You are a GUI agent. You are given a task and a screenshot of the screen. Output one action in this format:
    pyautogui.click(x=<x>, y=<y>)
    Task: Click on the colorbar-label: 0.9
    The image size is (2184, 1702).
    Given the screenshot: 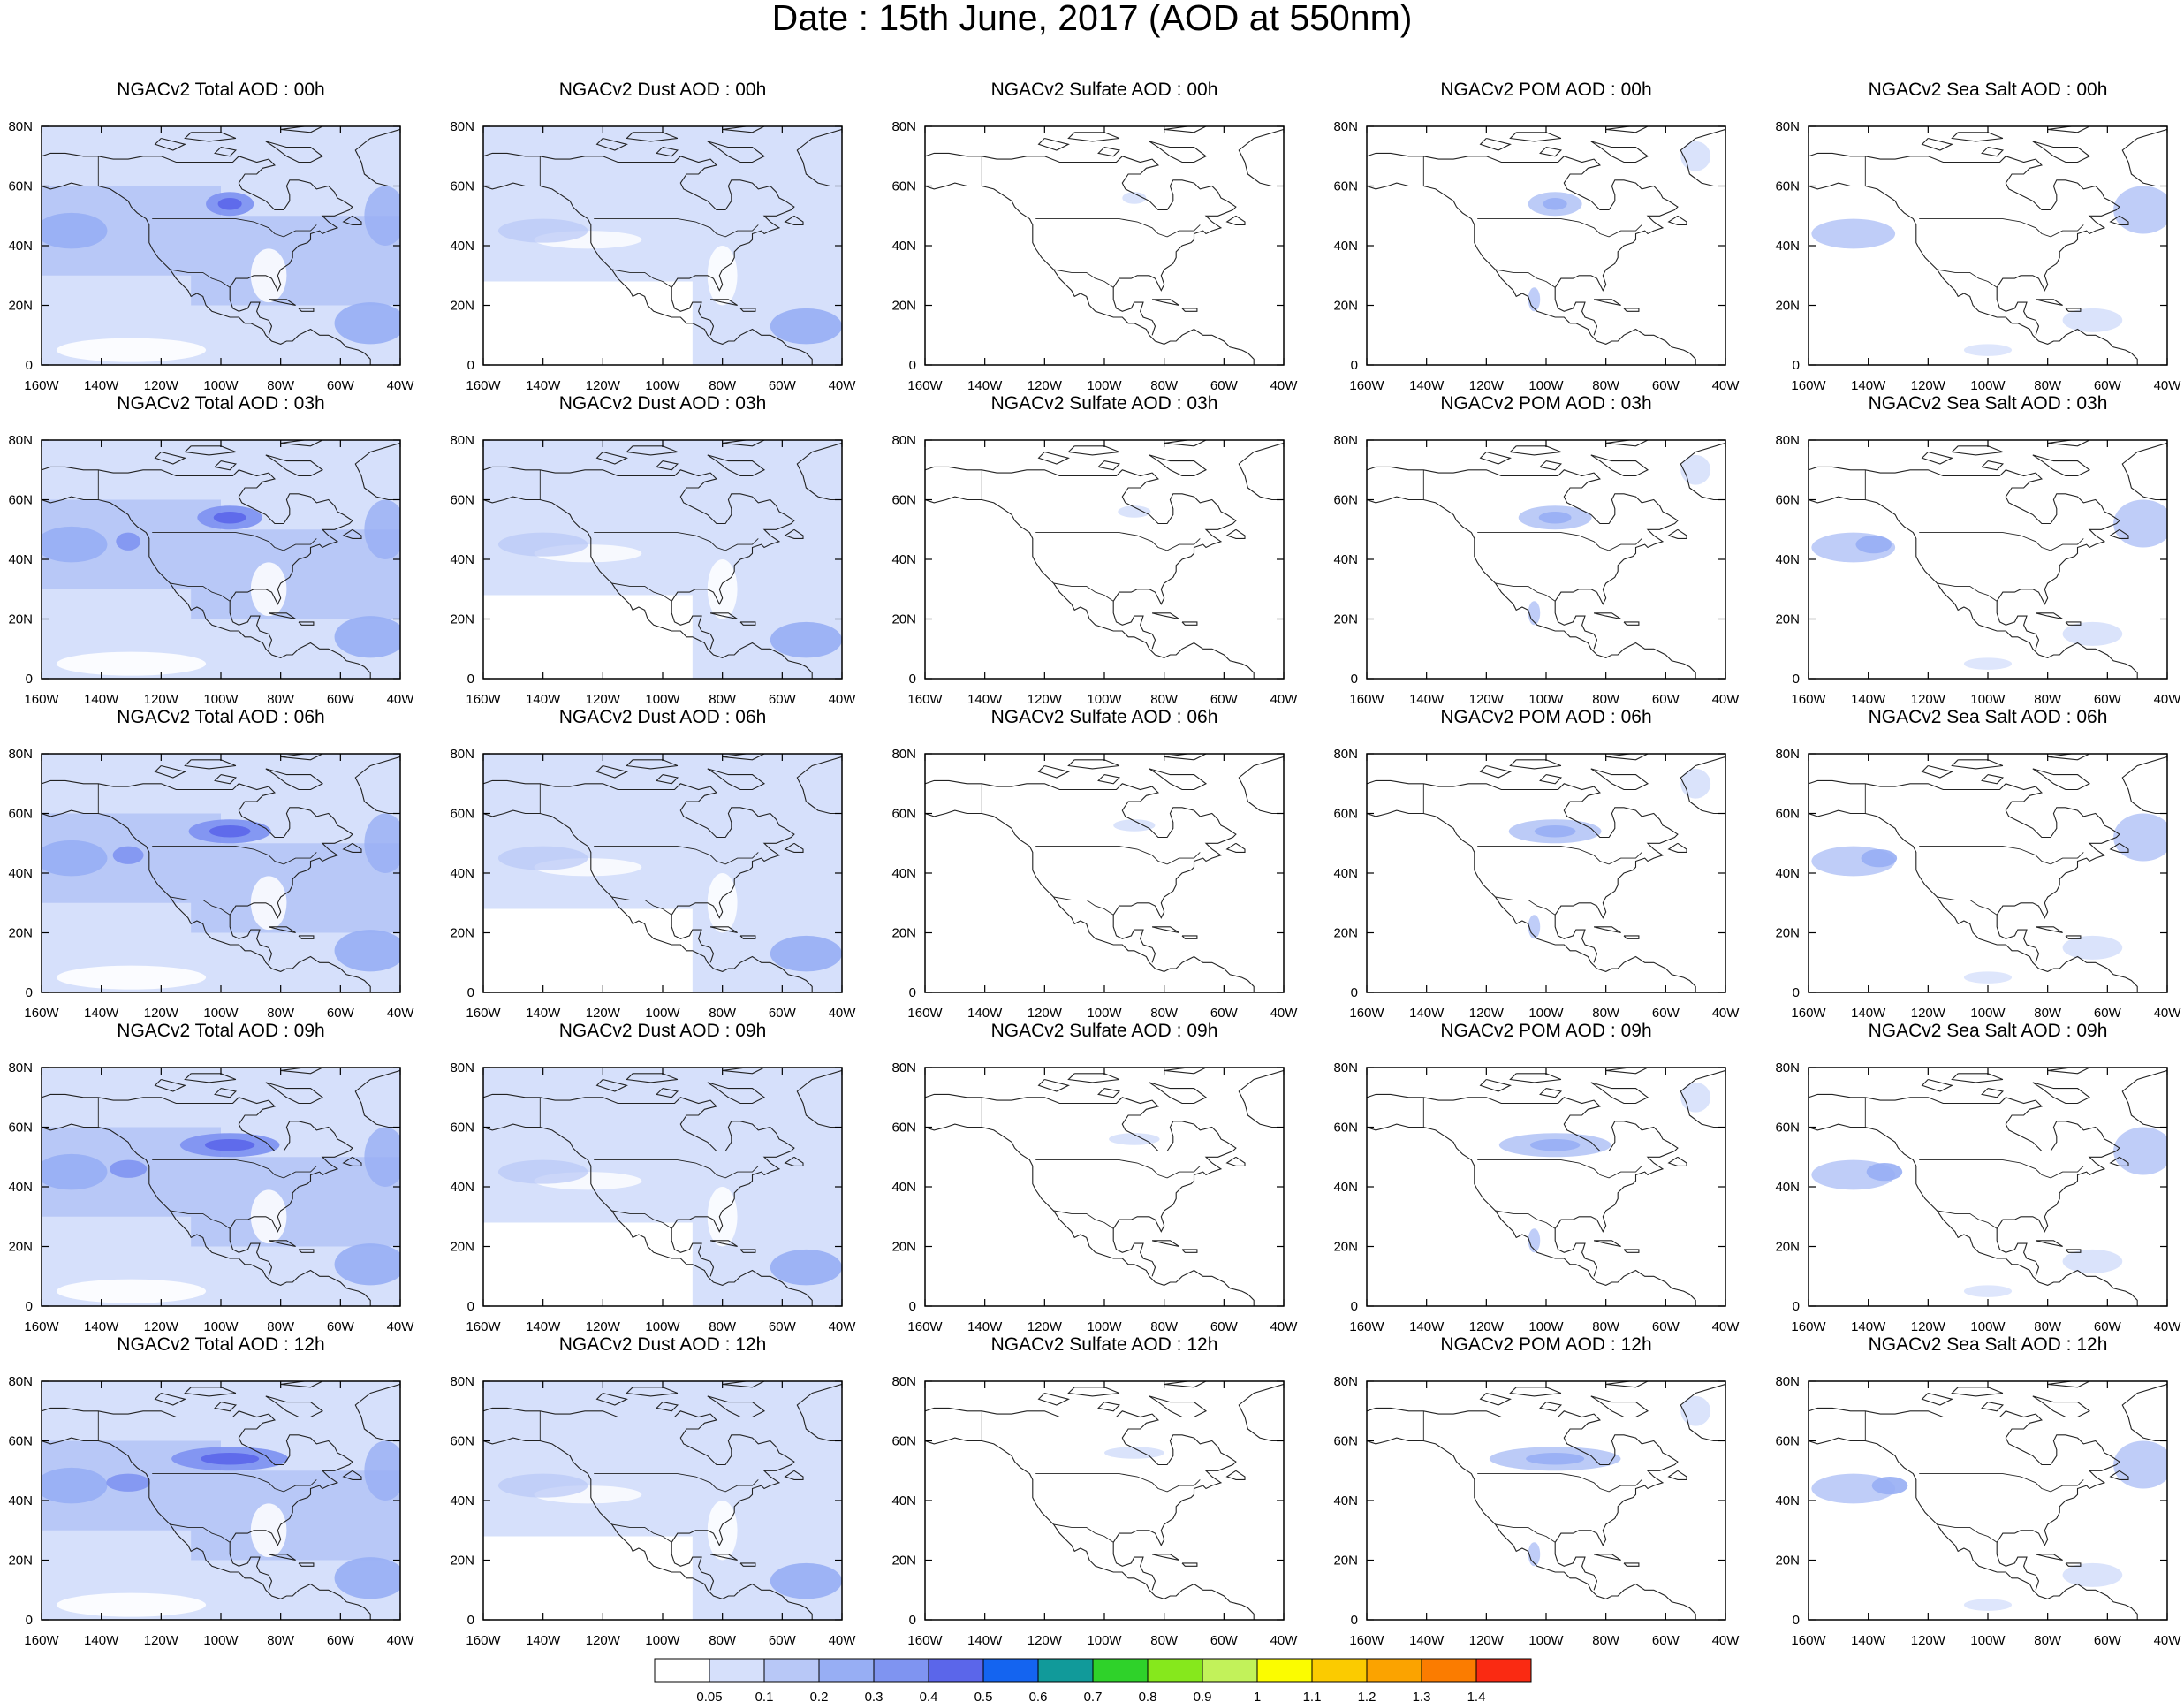 What is the action you would take?
    pyautogui.click(x=1203, y=1696)
    